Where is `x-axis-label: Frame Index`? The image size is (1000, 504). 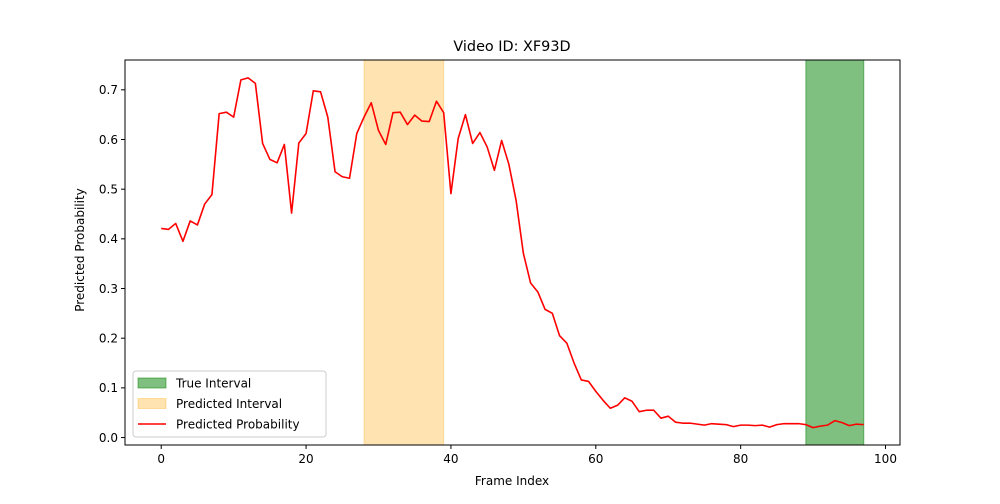 x-axis-label: Frame Index is located at coordinates (512, 481).